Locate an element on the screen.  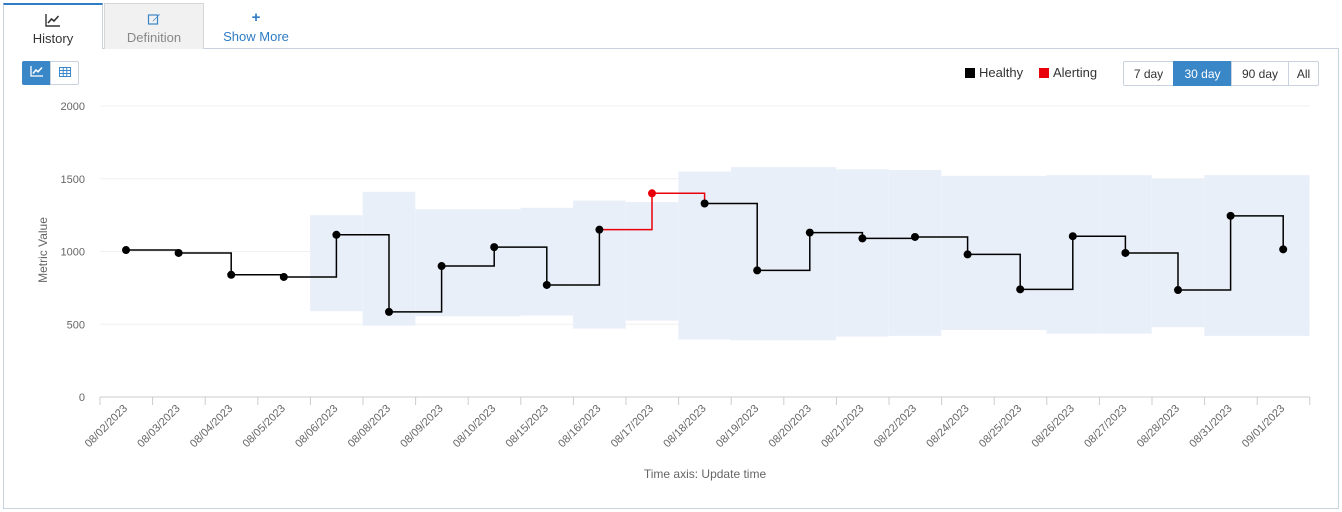
x-tick-label: 08/10/2023 is located at coordinates (474, 426).